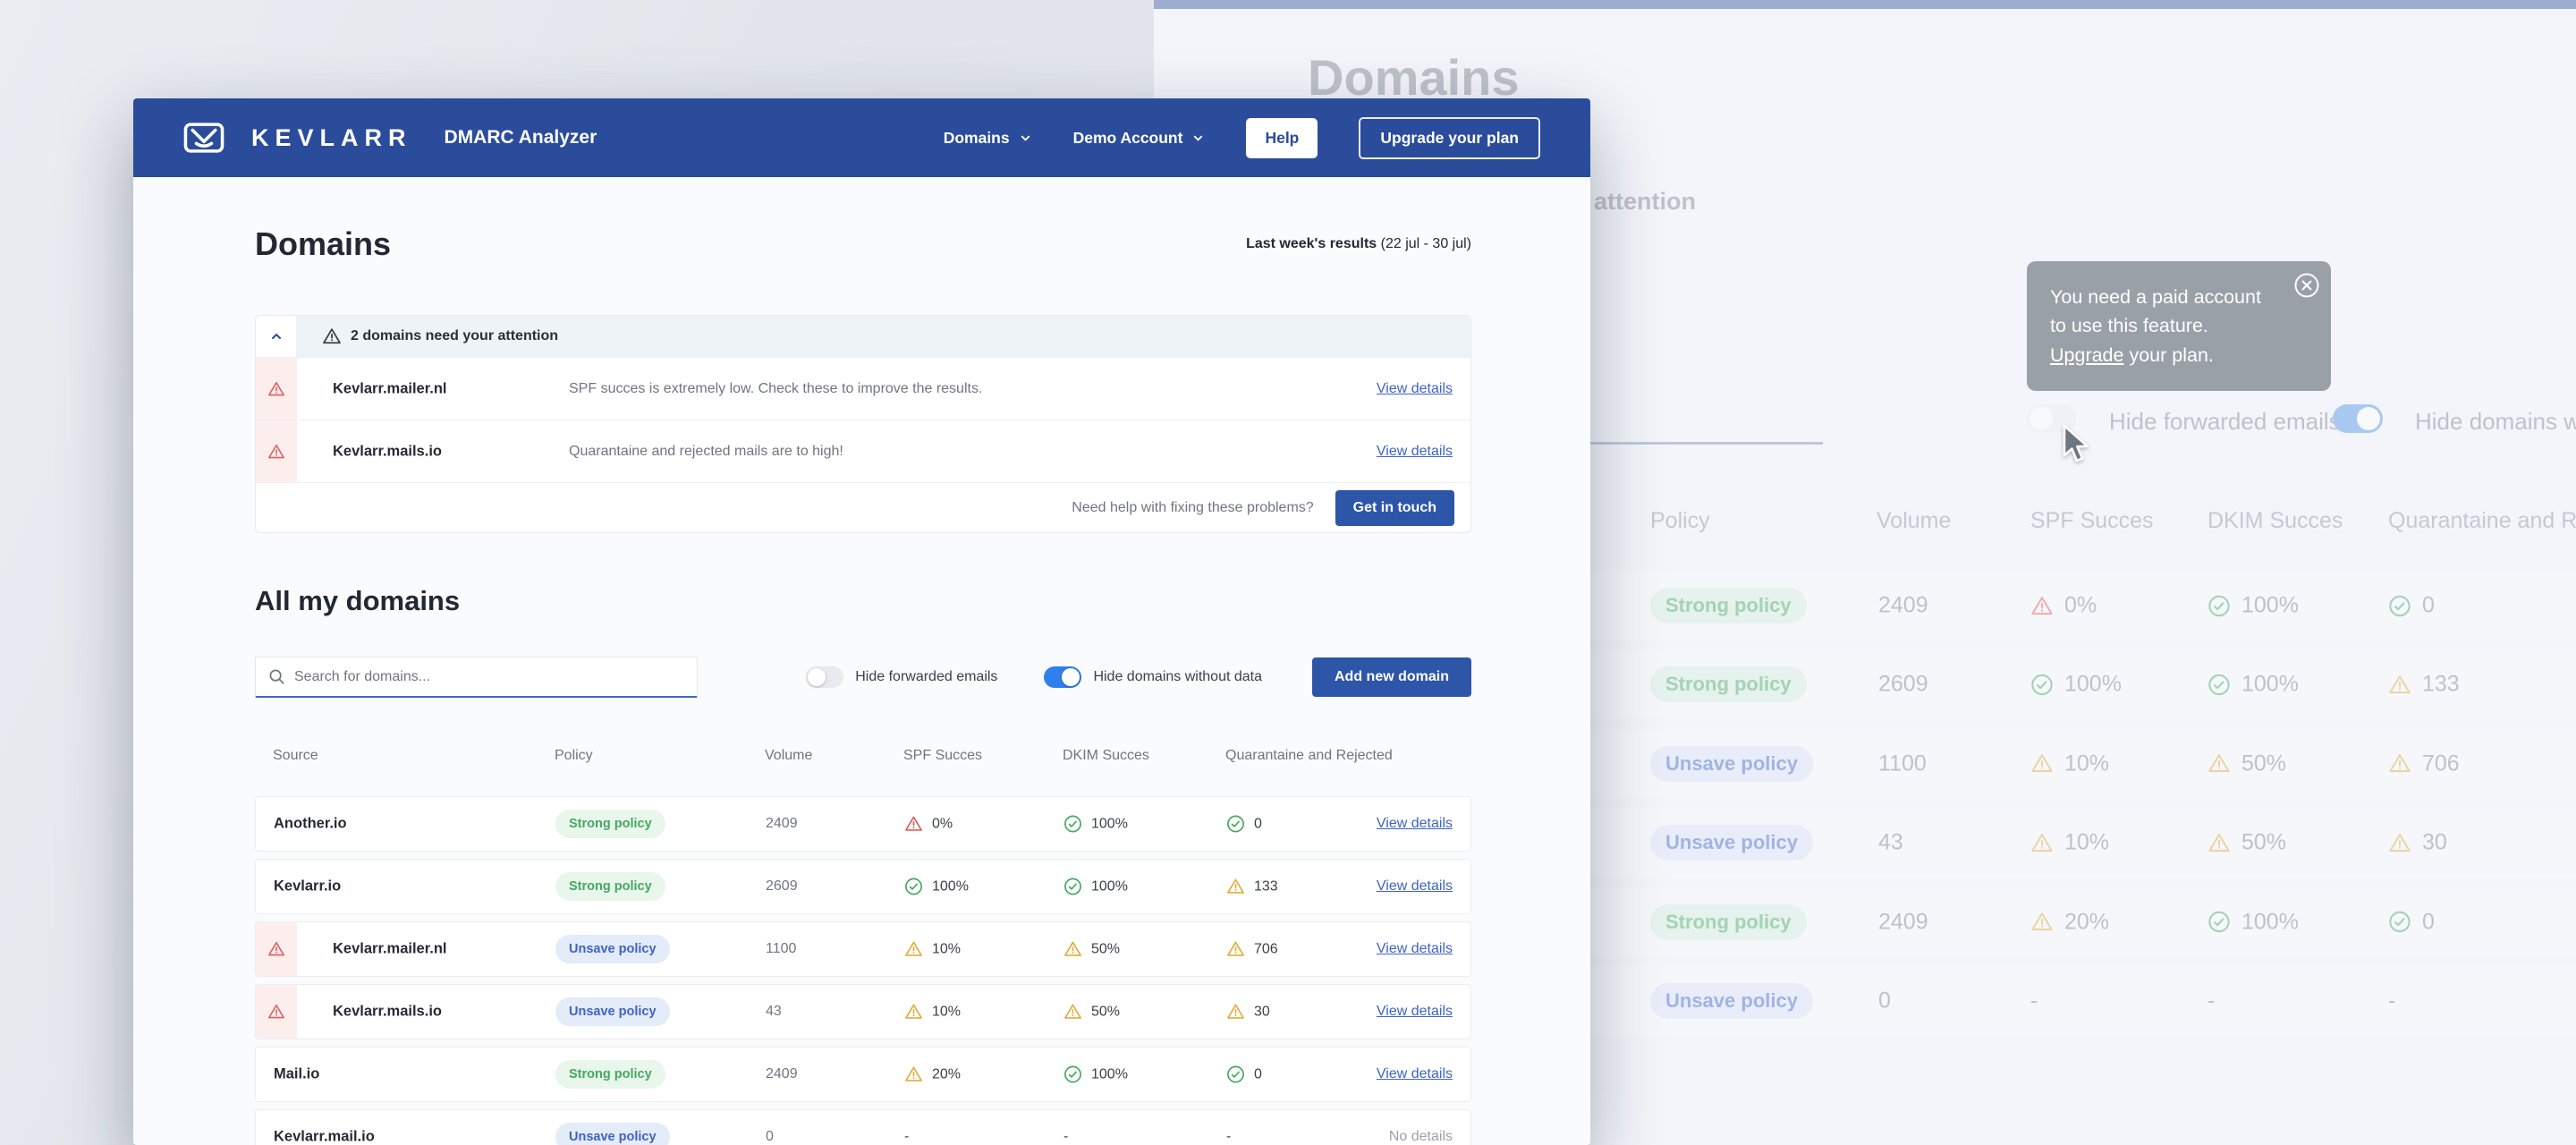 This screenshot has height=1145, width=2576. I want to click on nav-account: Demo Account, so click(1139, 138).